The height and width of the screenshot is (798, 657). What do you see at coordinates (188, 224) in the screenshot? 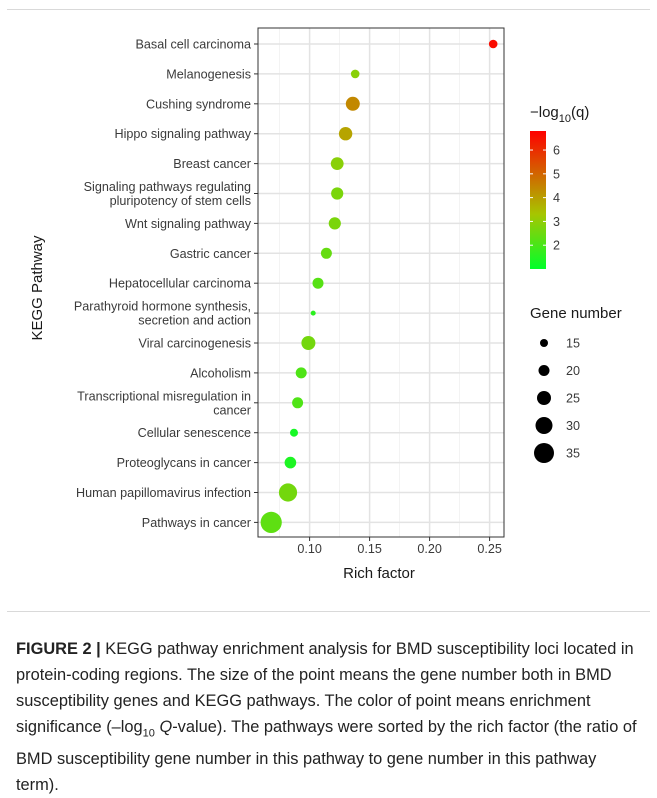
I see `y-tick-label: Wnt signaling pathway` at bounding box center [188, 224].